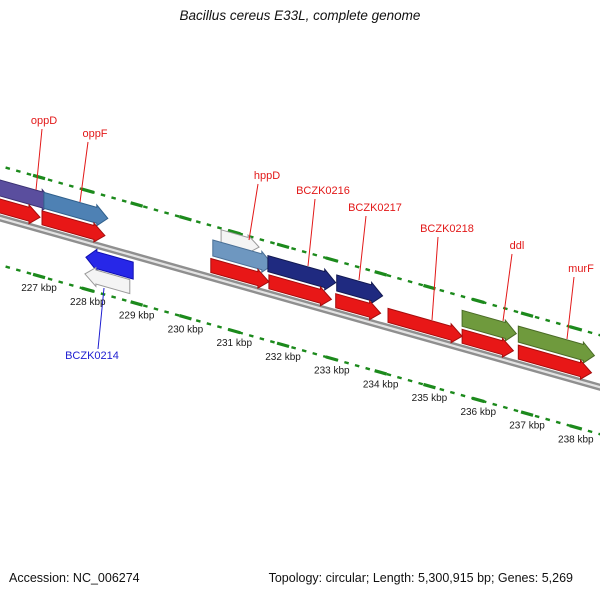  I want to click on ruler-label: 231 kbp, so click(234, 343).